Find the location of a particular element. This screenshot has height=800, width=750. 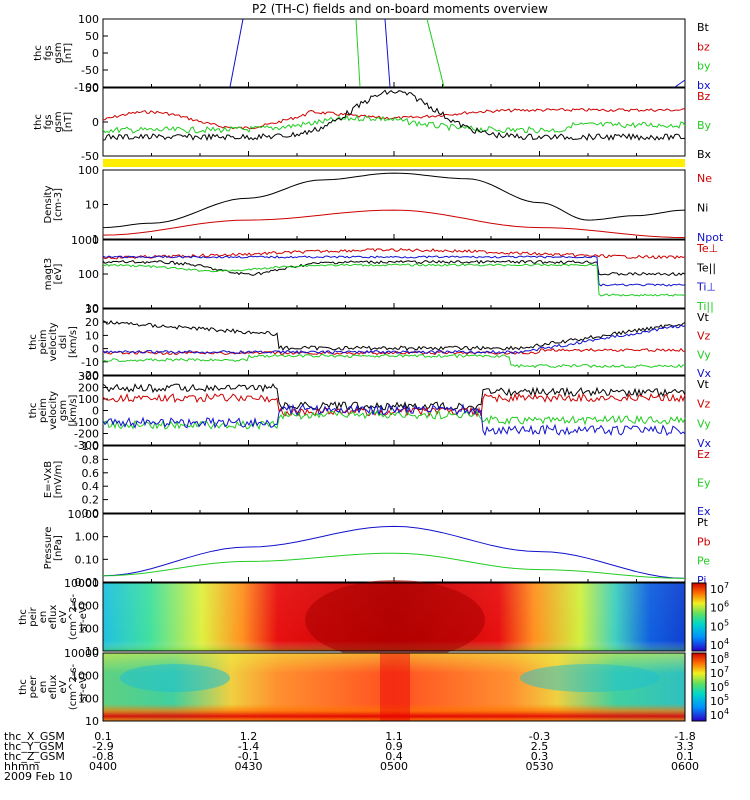

x-row-value: 0530 is located at coordinates (540, 766).